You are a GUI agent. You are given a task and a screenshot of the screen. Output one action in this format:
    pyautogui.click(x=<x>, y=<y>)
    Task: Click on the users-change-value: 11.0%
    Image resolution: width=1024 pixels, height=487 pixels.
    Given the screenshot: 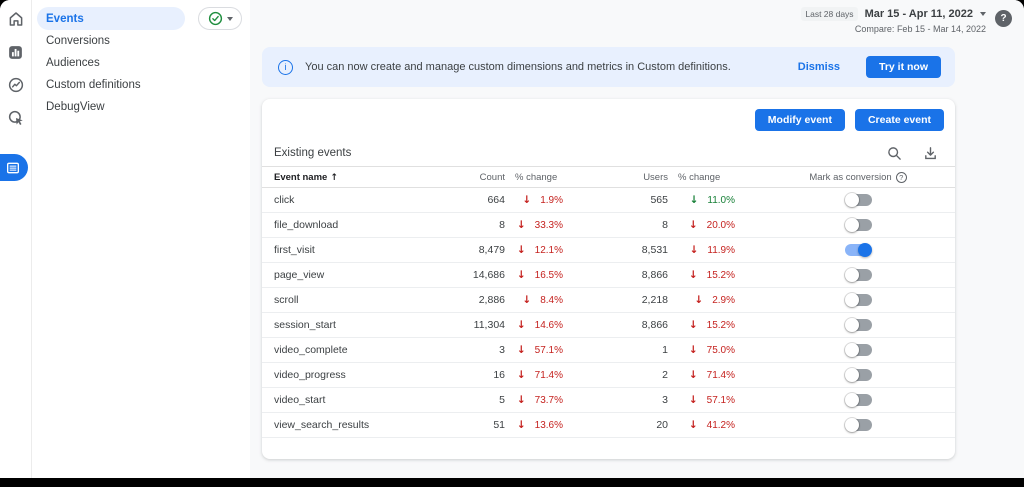 What is the action you would take?
    pyautogui.click(x=721, y=200)
    